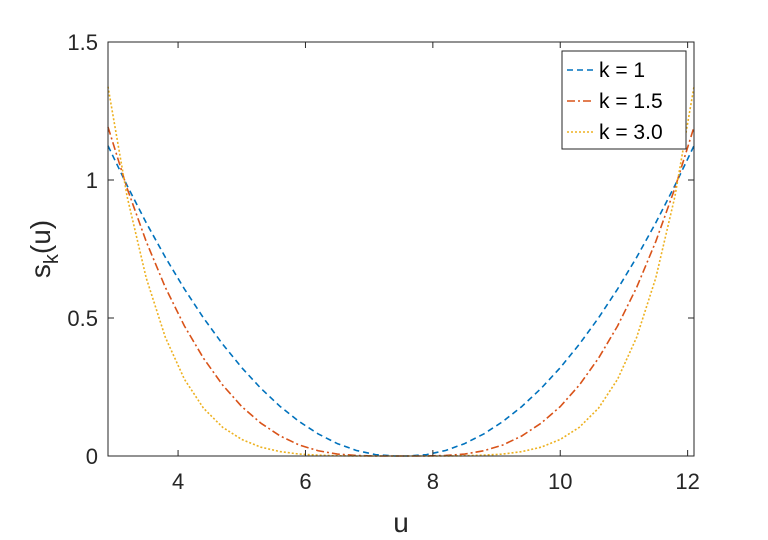  What do you see at coordinates (92, 456) in the screenshot?
I see `y-tick-label-0: 0` at bounding box center [92, 456].